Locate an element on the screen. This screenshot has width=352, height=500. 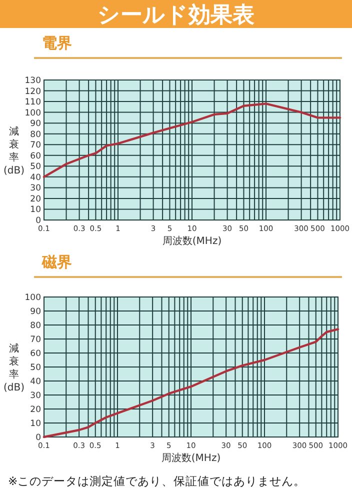
y-tick-label: 130 is located at coordinates (32, 81).